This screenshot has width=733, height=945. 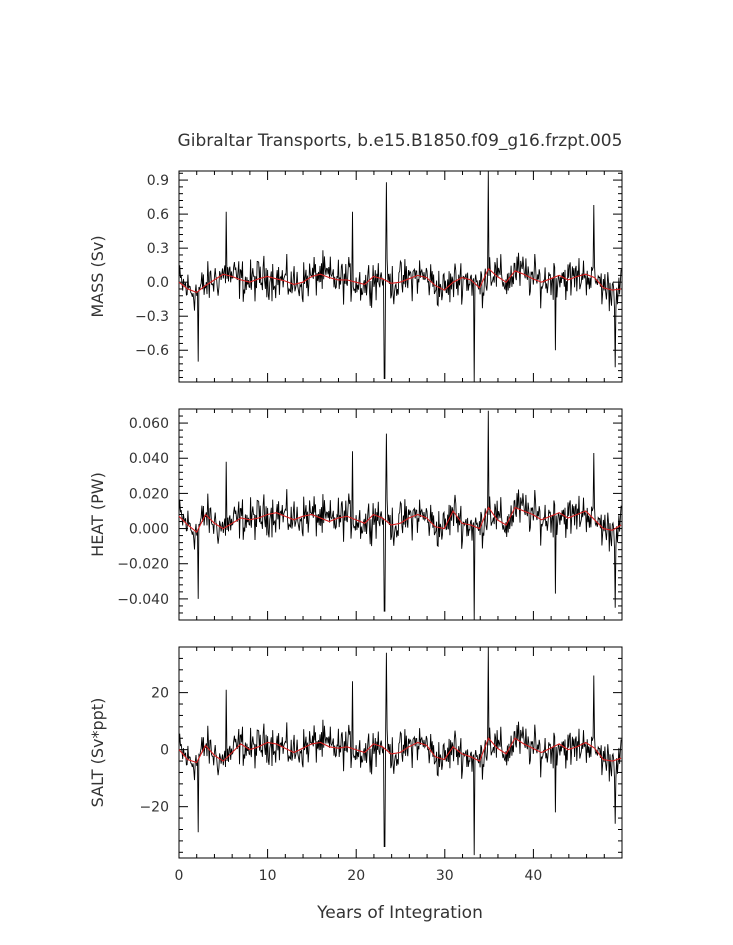 What do you see at coordinates (152, 317) in the screenshot?
I see `y-tick-label: −0.3` at bounding box center [152, 317].